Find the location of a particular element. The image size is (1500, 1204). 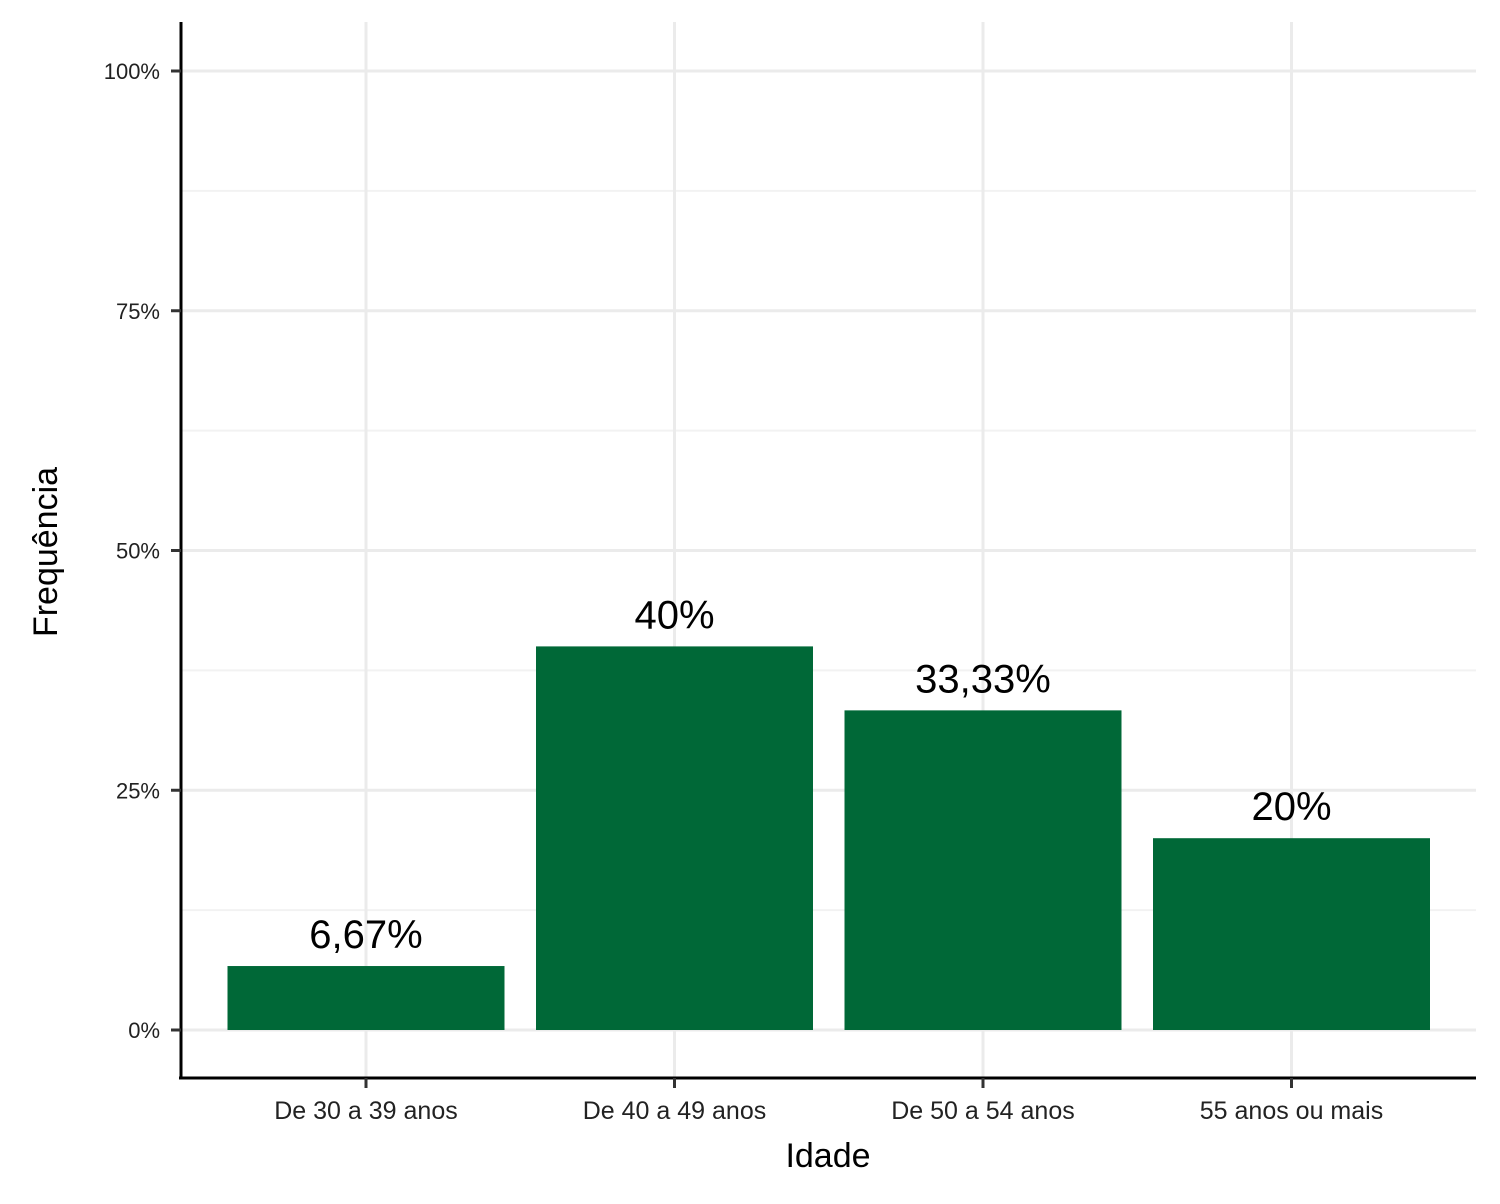

bar-value-label: 6,67% is located at coordinates (365, 935).